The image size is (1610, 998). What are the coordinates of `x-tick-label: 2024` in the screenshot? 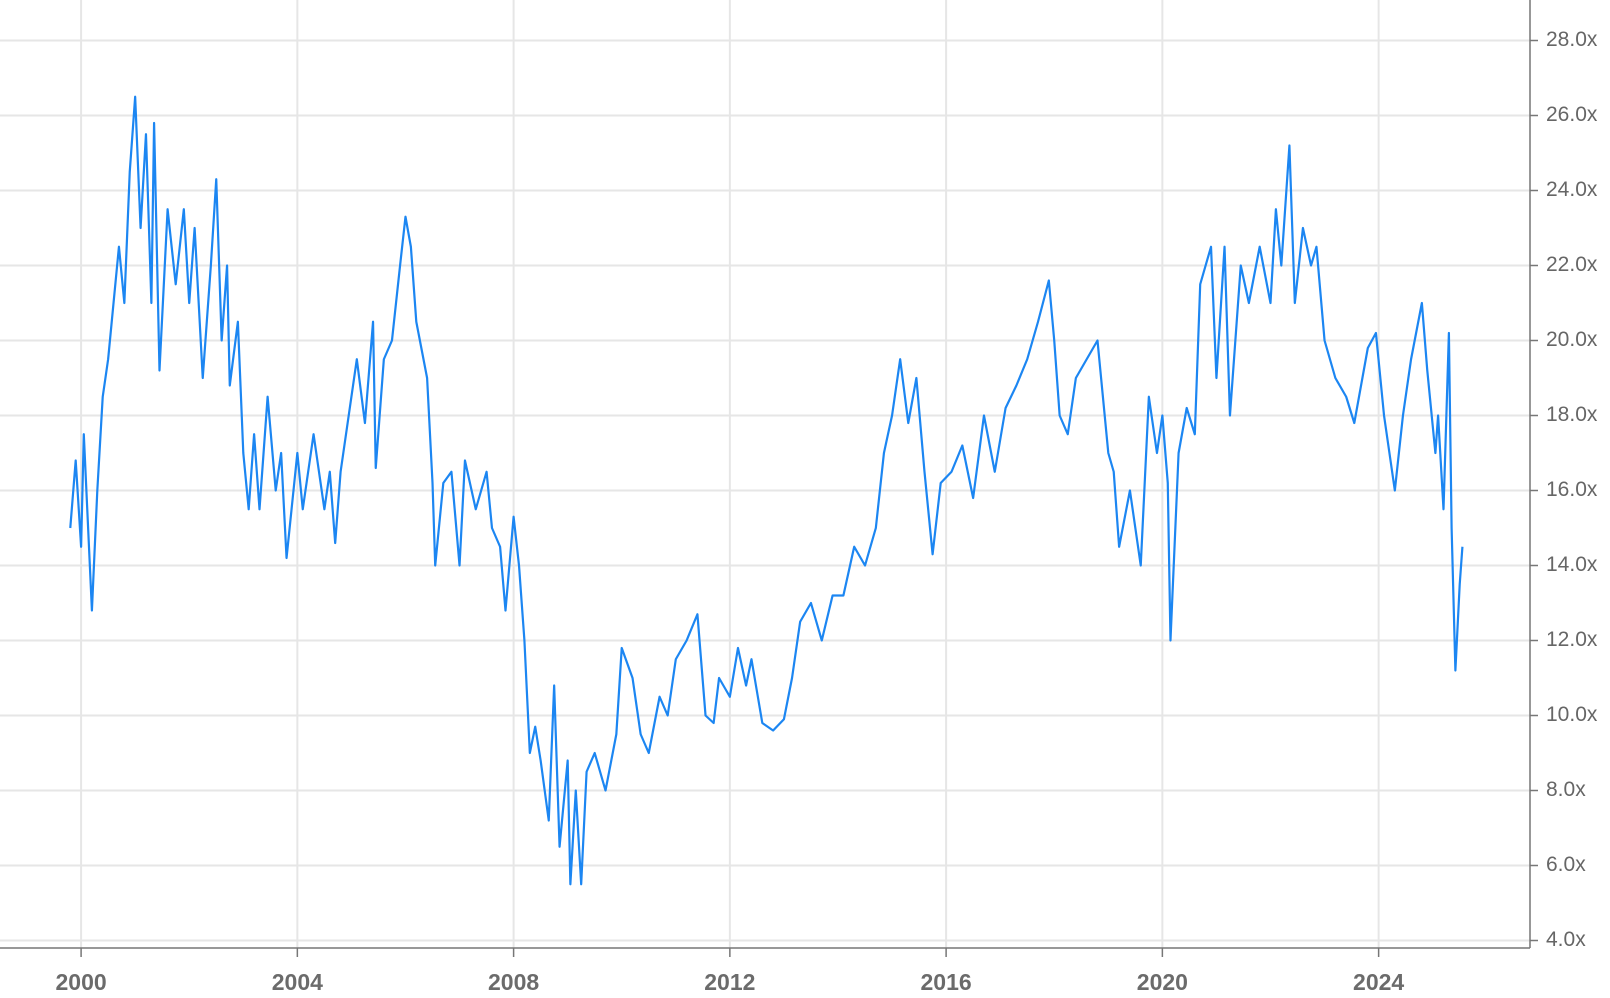 It's located at (1378, 982).